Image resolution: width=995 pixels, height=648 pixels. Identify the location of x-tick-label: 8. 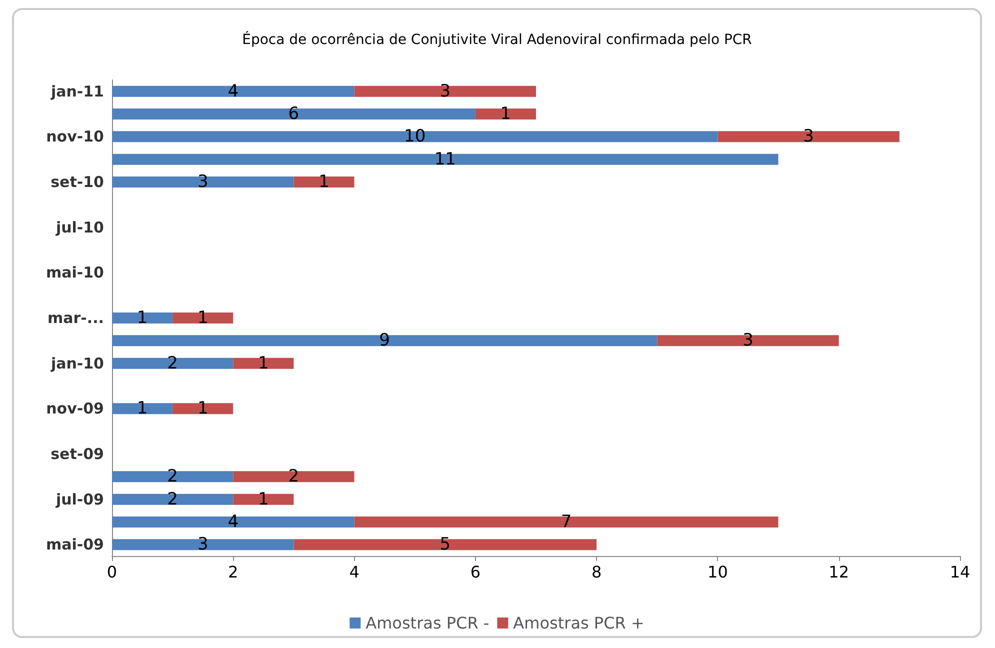
(596, 572).